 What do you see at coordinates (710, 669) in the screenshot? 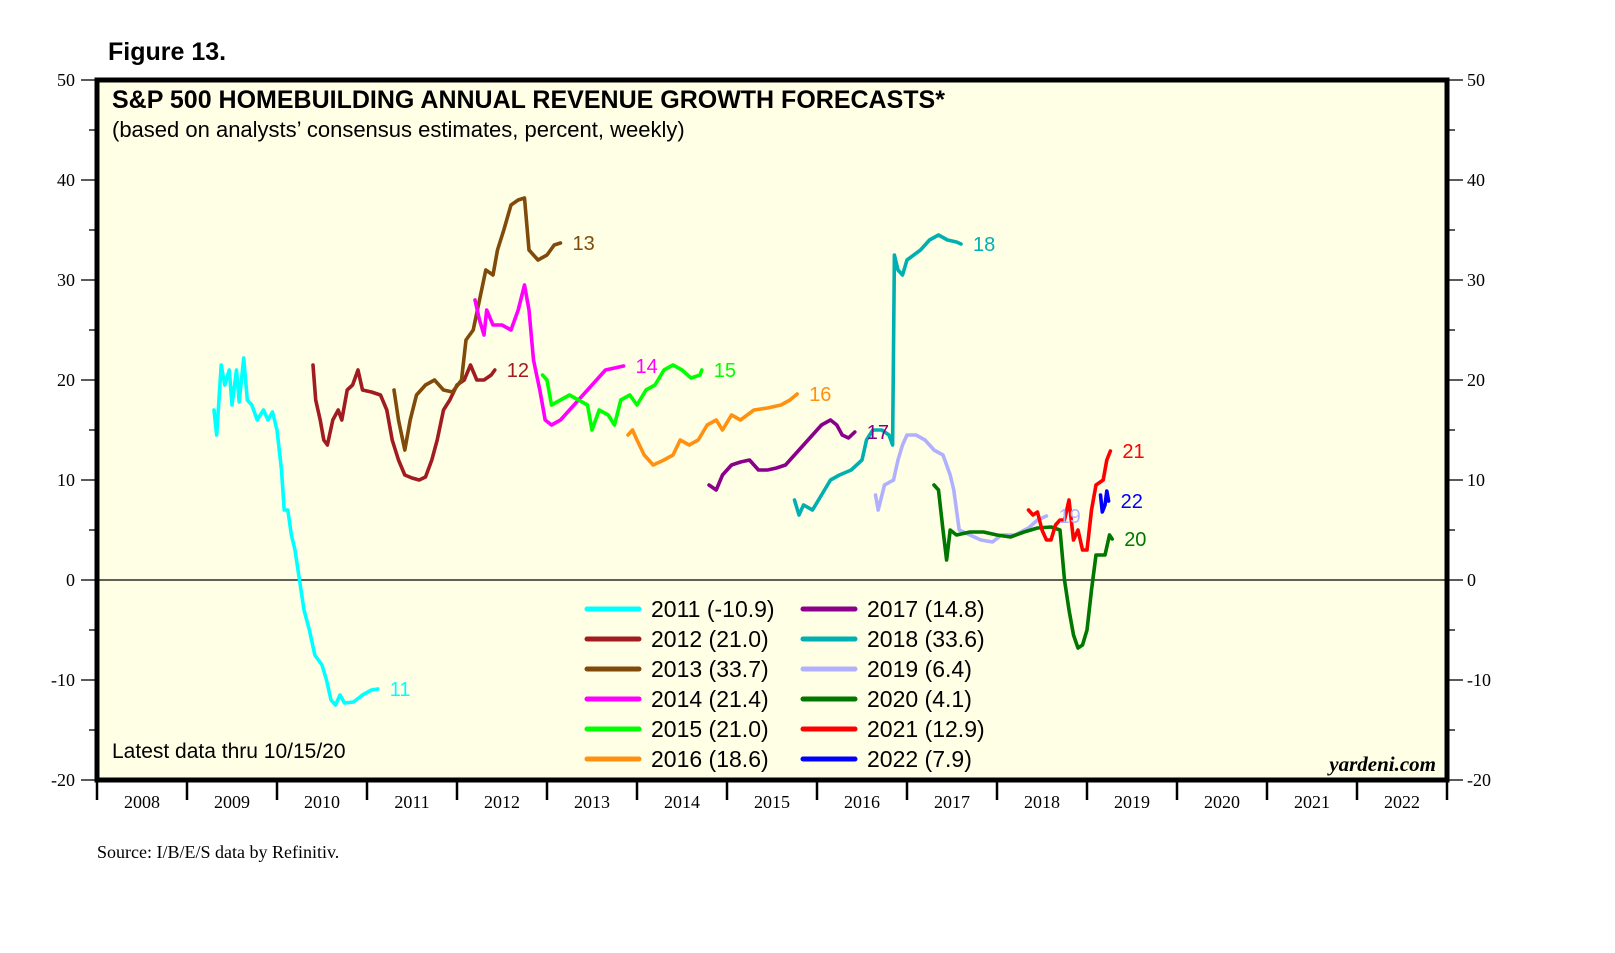
I see `legend-label-2013: 2013 (33.7)` at bounding box center [710, 669].